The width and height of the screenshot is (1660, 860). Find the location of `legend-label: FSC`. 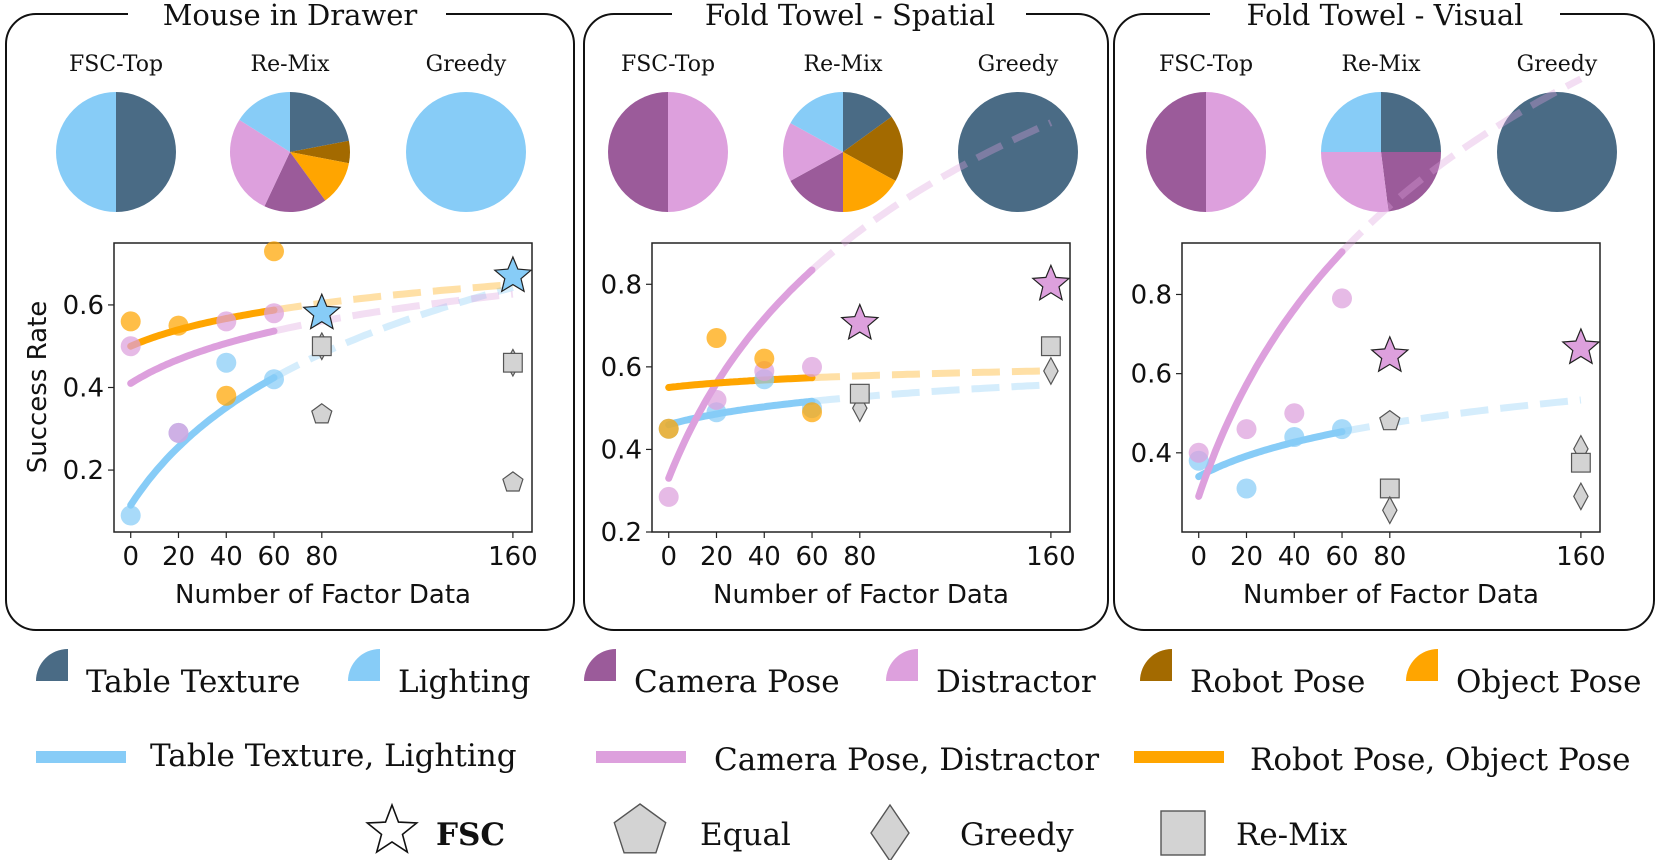

legend-label: FSC is located at coordinates (470, 835).